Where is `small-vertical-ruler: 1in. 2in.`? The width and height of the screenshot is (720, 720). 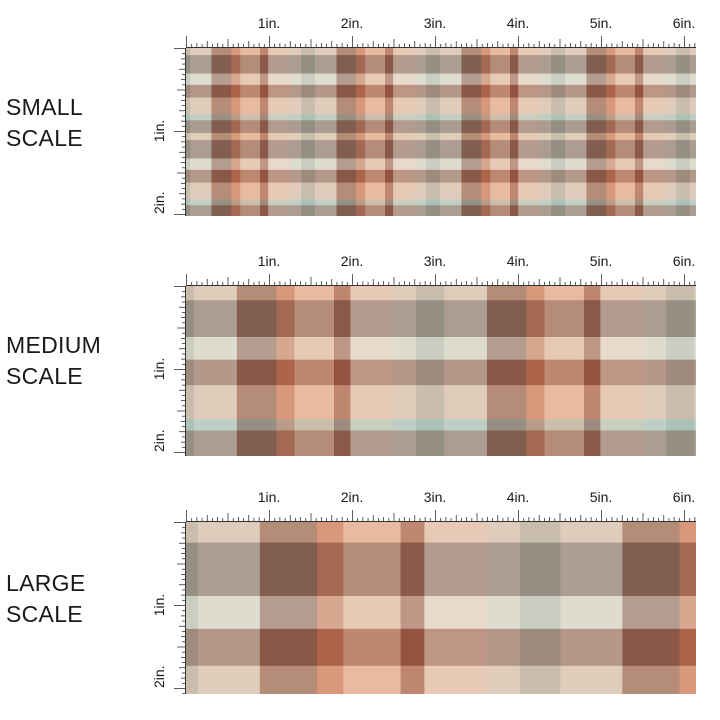 small-vertical-ruler: 1in. 2in. is located at coordinates (168, 132).